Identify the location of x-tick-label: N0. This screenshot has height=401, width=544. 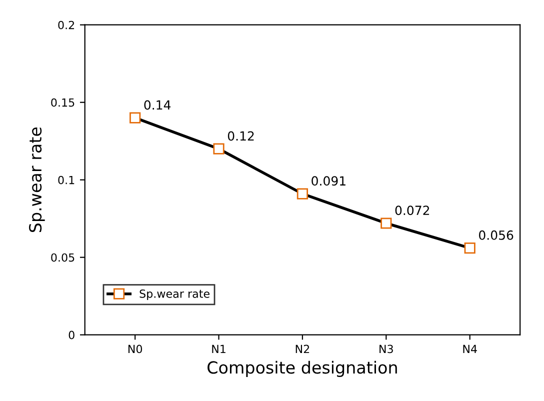
(135, 349).